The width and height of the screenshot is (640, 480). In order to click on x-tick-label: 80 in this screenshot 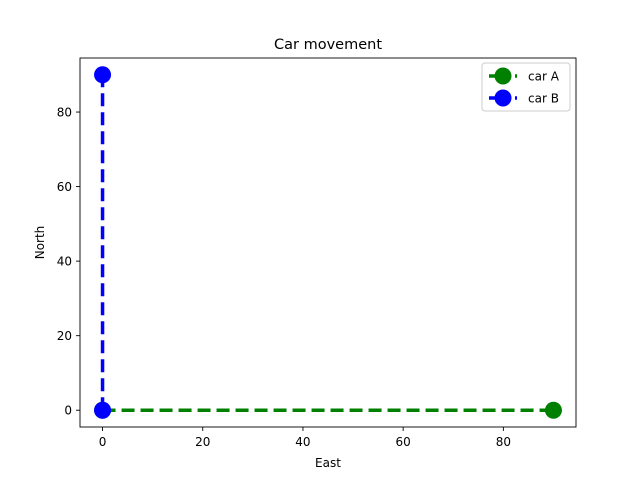, I will do `click(503, 442)`.